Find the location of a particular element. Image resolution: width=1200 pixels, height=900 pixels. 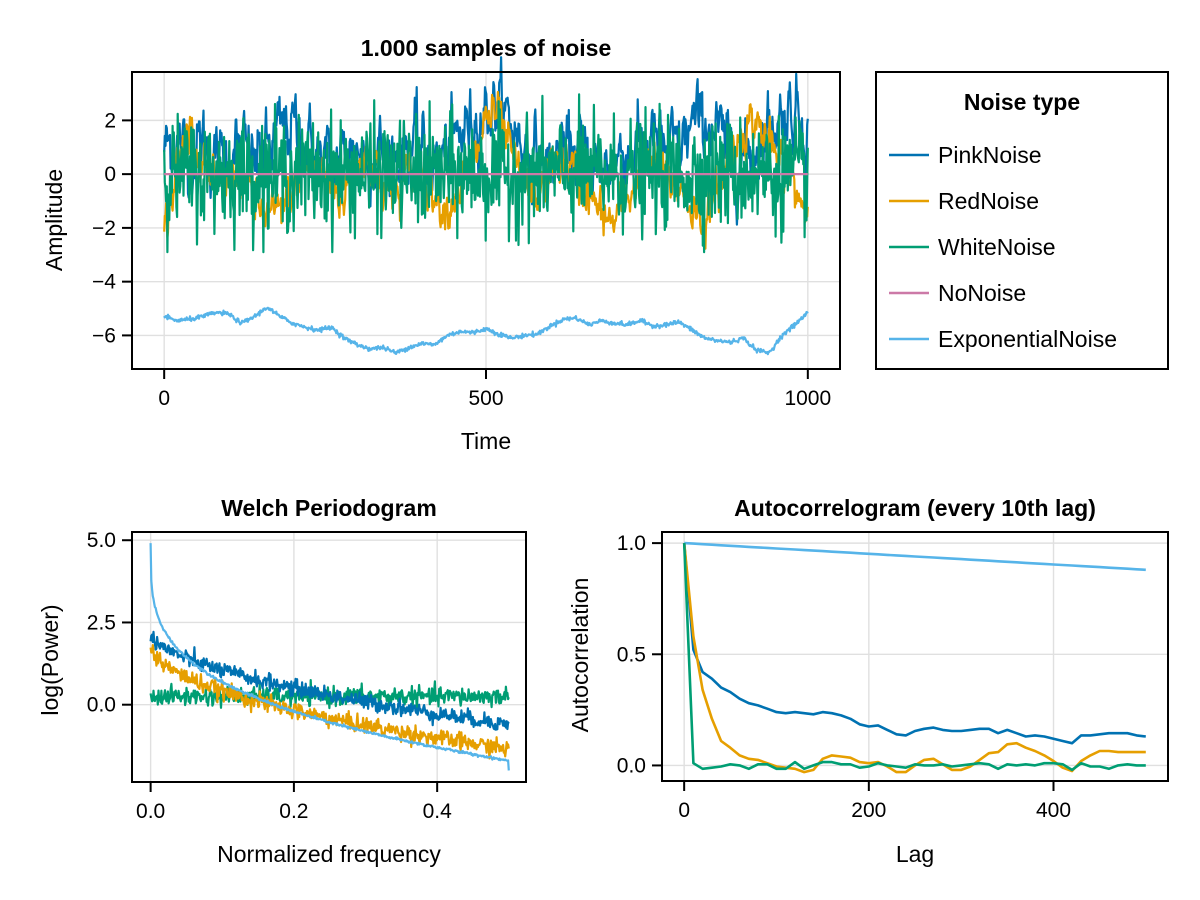

legend-entry: ExponentialNoise is located at coordinates (1003, 339).